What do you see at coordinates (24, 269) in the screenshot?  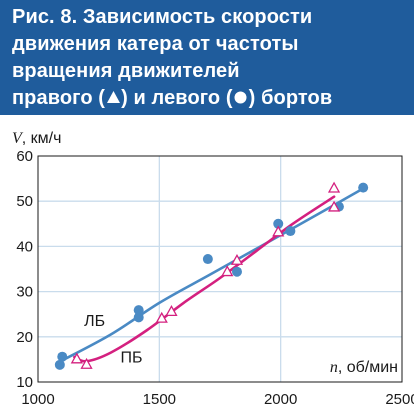 I see `y-tick-labels: 10 20 30 40 50 60` at bounding box center [24, 269].